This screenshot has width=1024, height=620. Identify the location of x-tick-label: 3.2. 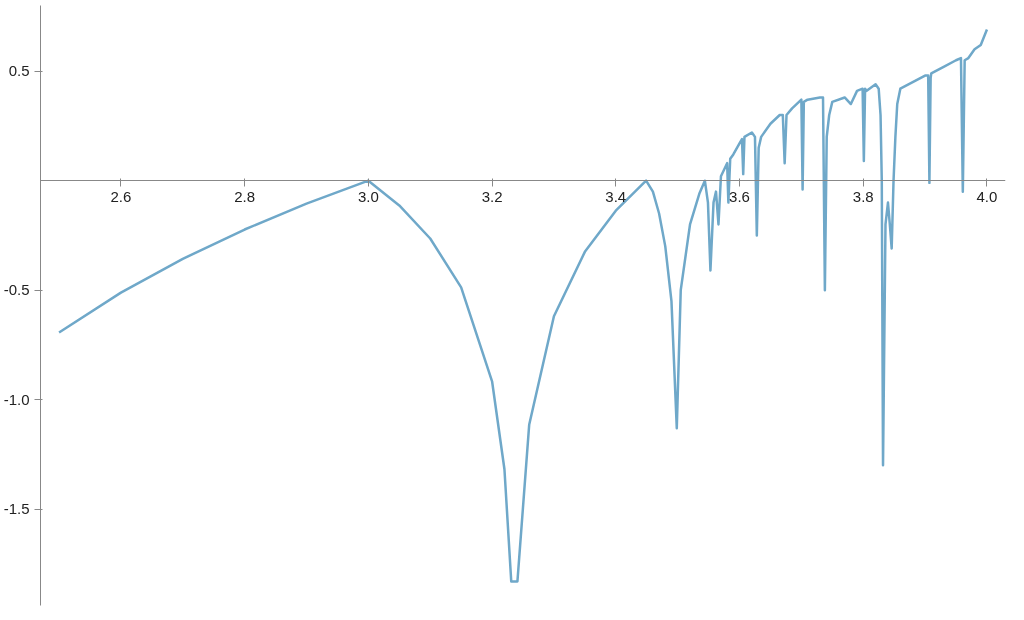
(492, 196).